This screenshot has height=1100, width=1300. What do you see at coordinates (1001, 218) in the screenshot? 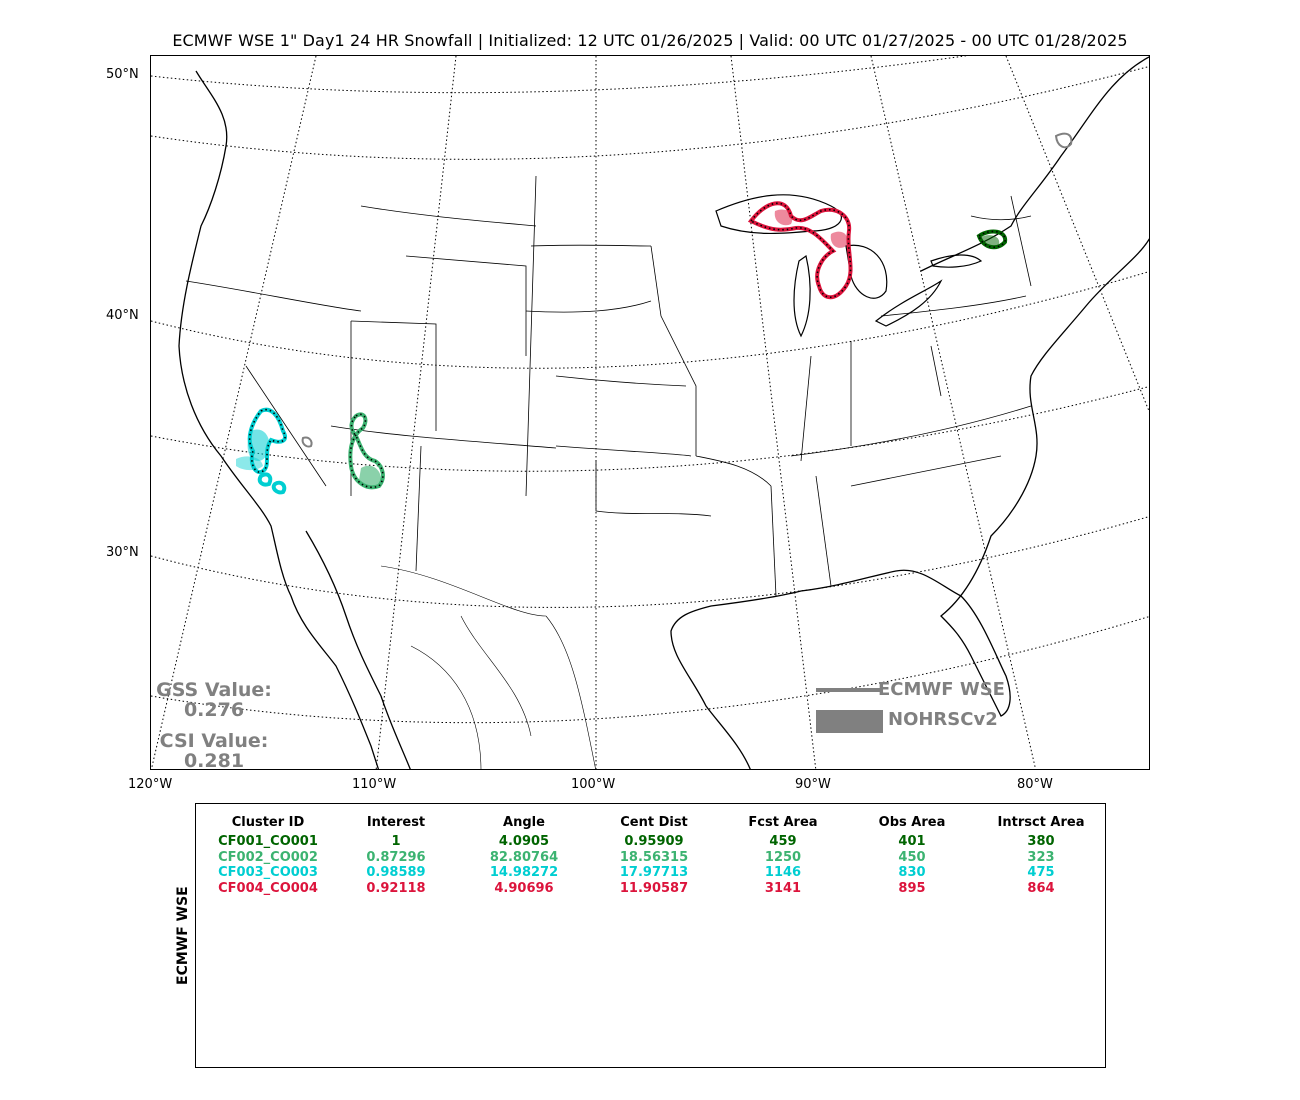
I see `border-ny-canada` at bounding box center [1001, 218].